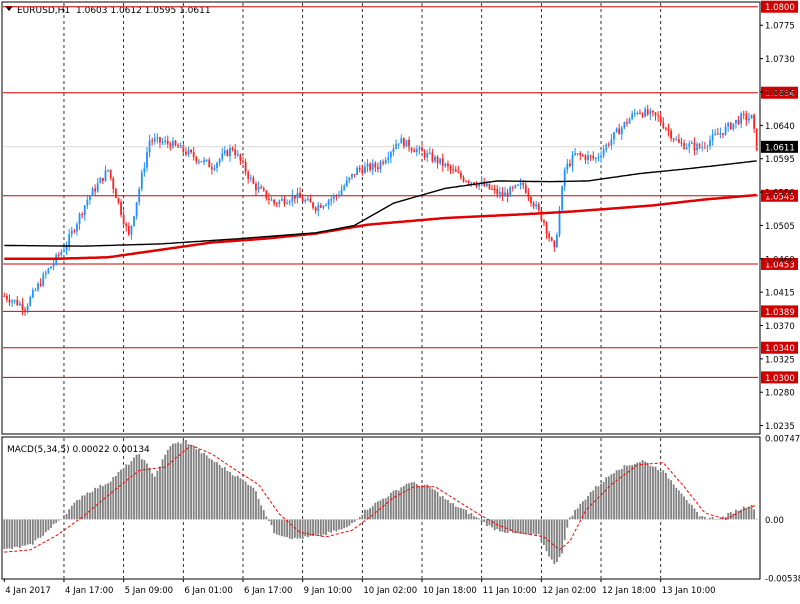  What do you see at coordinates (268, 591) in the screenshot?
I see `time-tick-label: 6 Jan 17:00` at bounding box center [268, 591].